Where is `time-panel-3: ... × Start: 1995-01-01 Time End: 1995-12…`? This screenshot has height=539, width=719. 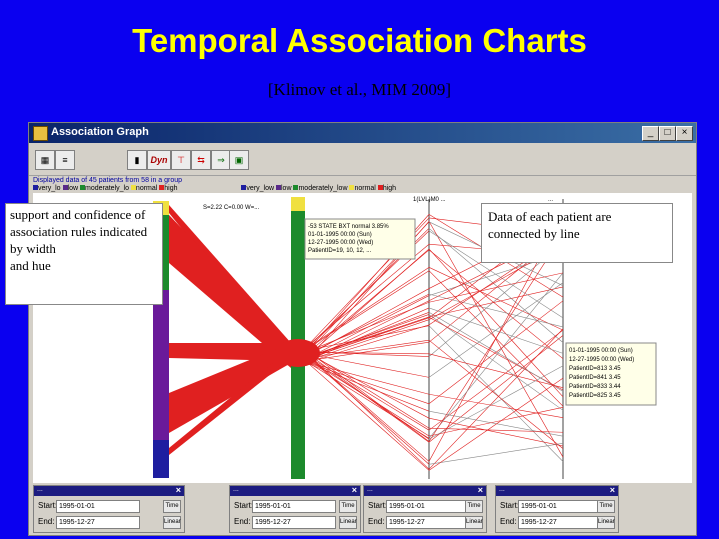
time-panel-3: ... × Start: 1995-01-01 Time End: 1995-12… is located at coordinates (425, 509).